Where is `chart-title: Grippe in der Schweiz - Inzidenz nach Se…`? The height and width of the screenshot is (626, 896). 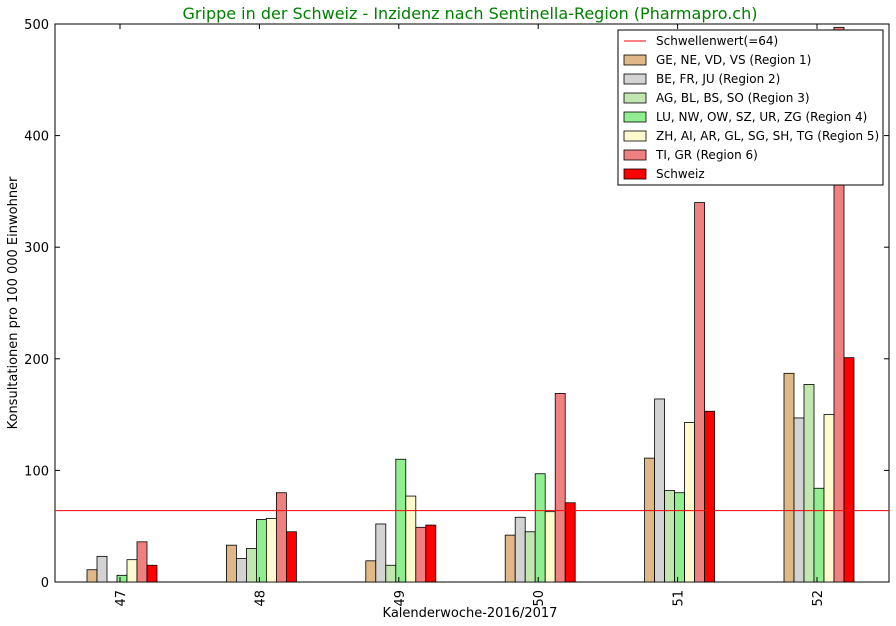
chart-title: Grippe in der Schweiz - Inzidenz nach Se… is located at coordinates (470, 13).